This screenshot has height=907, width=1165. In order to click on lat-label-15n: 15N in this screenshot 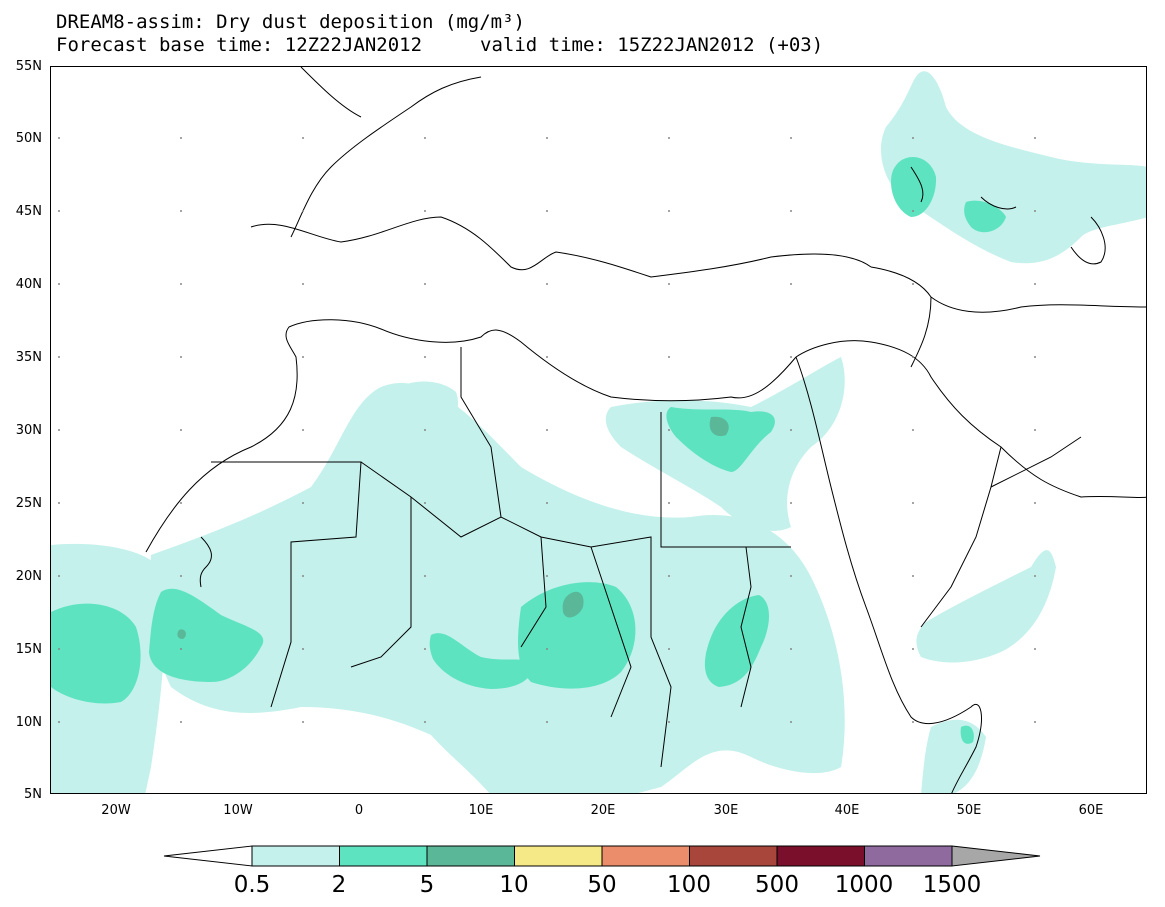, I will do `click(28, 649)`.